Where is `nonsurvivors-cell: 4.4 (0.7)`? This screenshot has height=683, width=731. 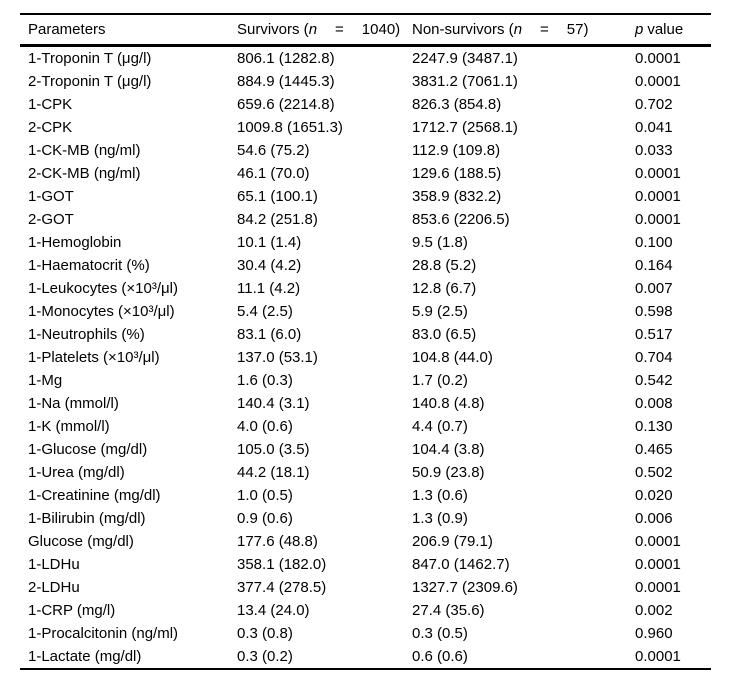 nonsurvivors-cell: 4.4 (0.7) is located at coordinates (440, 426).